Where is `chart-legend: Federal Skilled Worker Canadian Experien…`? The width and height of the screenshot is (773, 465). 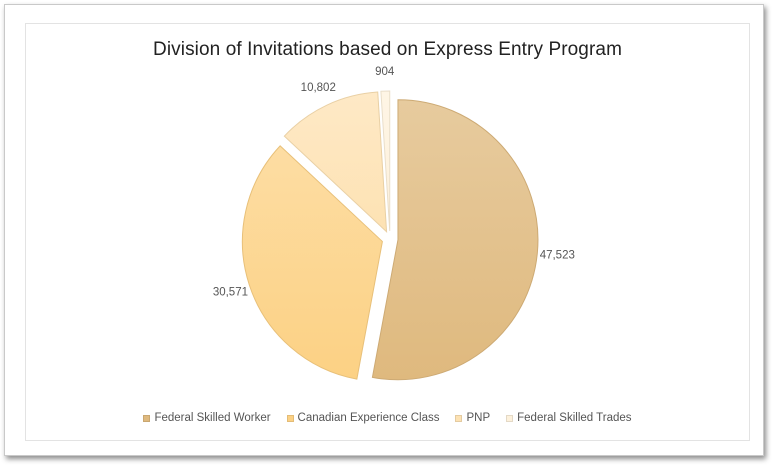 chart-legend: Federal Skilled Worker Canadian Experien… is located at coordinates (387, 418).